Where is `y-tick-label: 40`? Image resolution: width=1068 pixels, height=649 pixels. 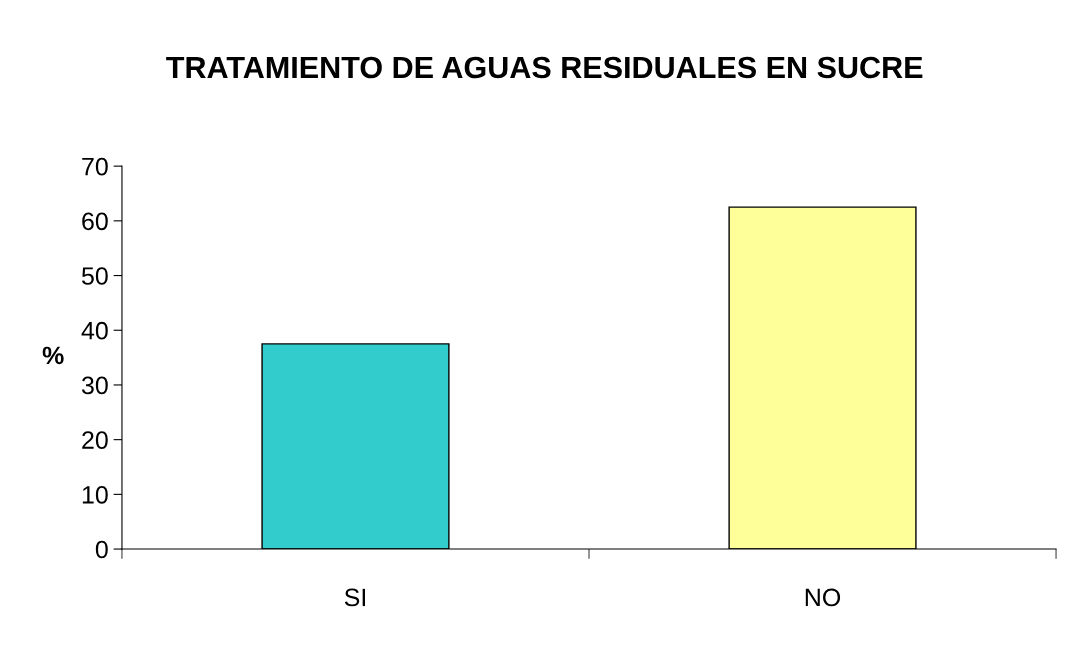 y-tick-label: 40 is located at coordinates (94, 330).